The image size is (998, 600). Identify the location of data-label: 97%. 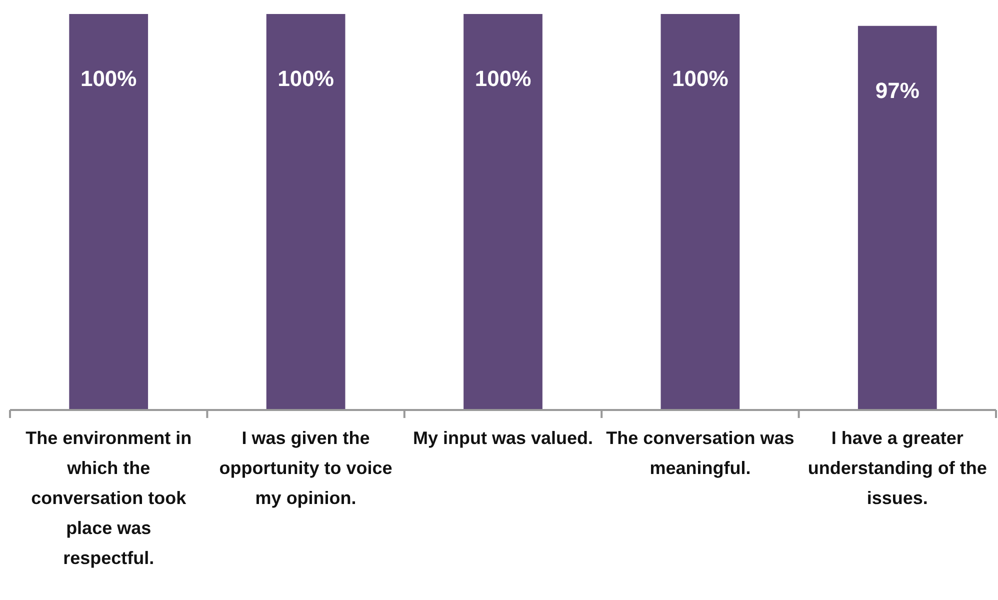
(897, 90).